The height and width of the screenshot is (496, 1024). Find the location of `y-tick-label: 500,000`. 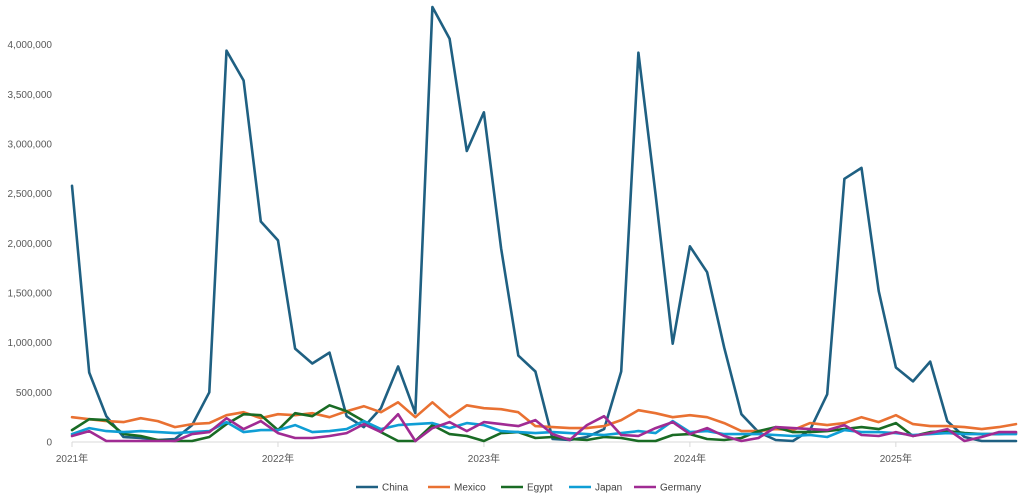

y-tick-label: 500,000 is located at coordinates (34, 393).